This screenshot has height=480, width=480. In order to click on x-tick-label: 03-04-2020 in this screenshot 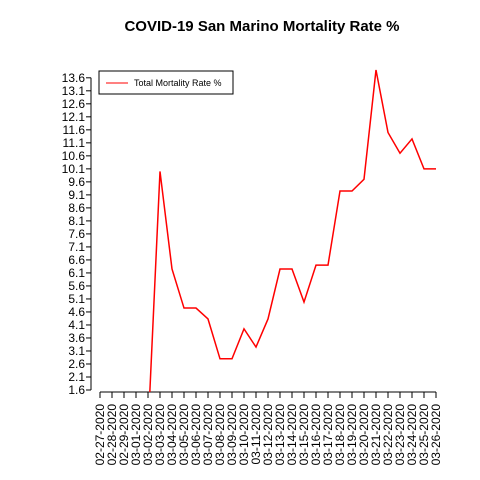, I will do `click(172, 435)`.